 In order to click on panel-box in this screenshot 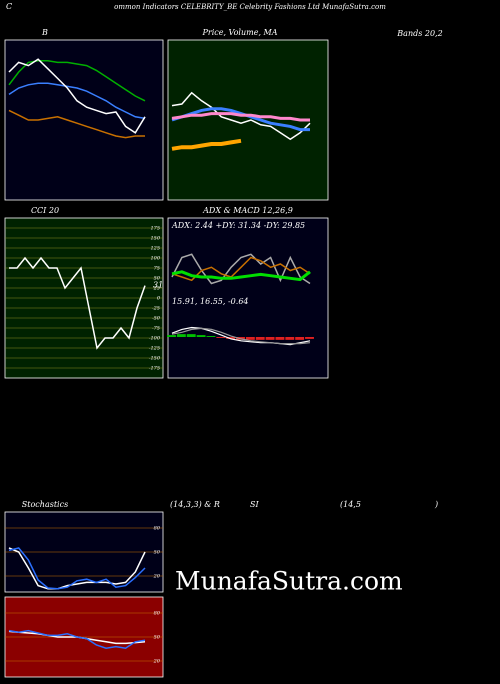, I will do `click(248, 298)`.